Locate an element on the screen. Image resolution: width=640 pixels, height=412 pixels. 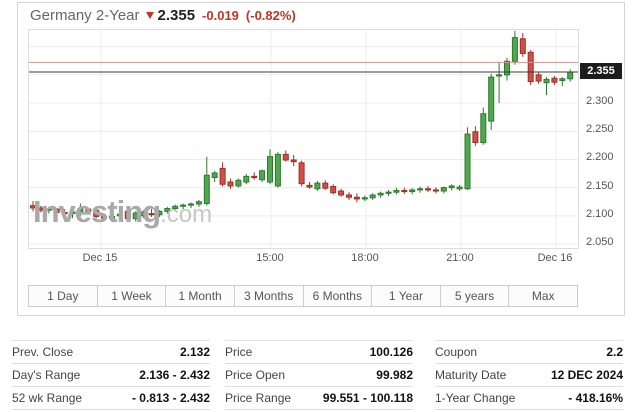
stat-row: 1-Year Change - 418.16% is located at coordinates (529, 398).